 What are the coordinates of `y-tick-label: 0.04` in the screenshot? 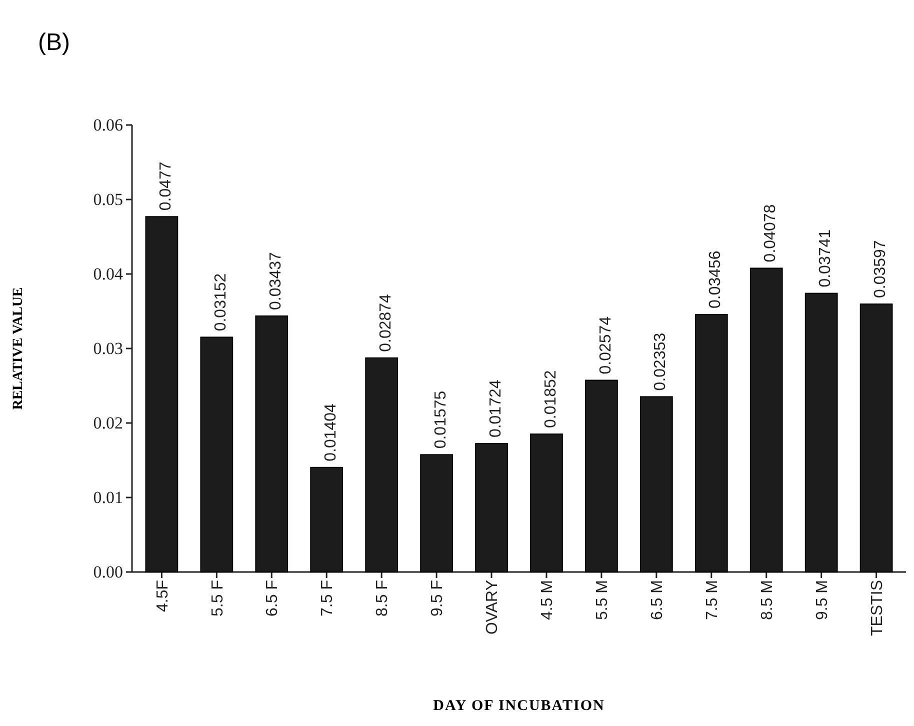 It's located at (108, 274).